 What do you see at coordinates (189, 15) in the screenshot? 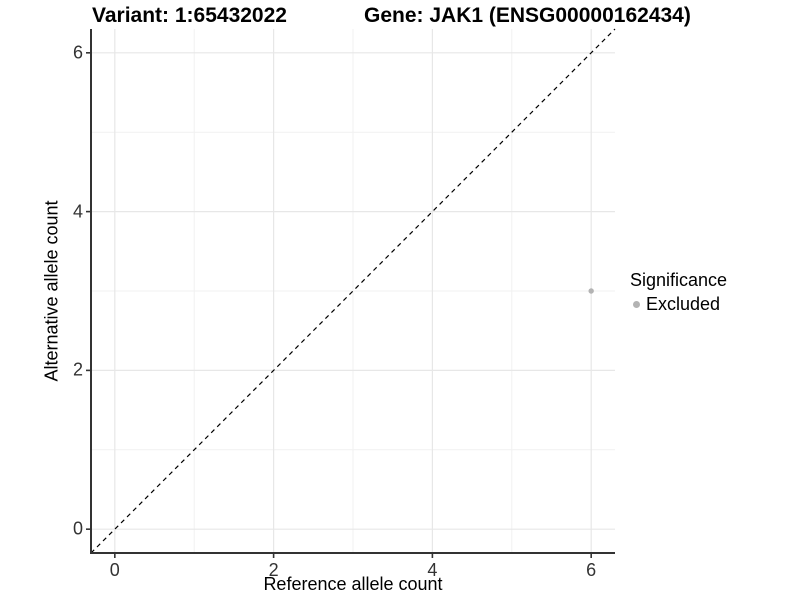
I see `variant-title: Variant: 1:65432022` at bounding box center [189, 15].